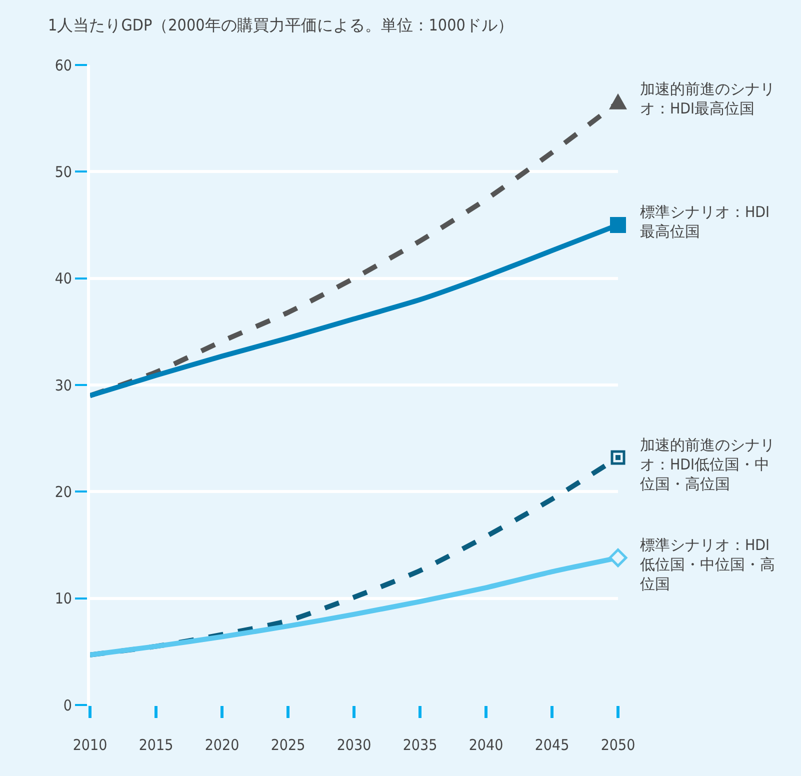 The height and width of the screenshot is (776, 801). Describe the element at coordinates (67, 705) in the screenshot. I see `y-tick-label: 0` at that location.